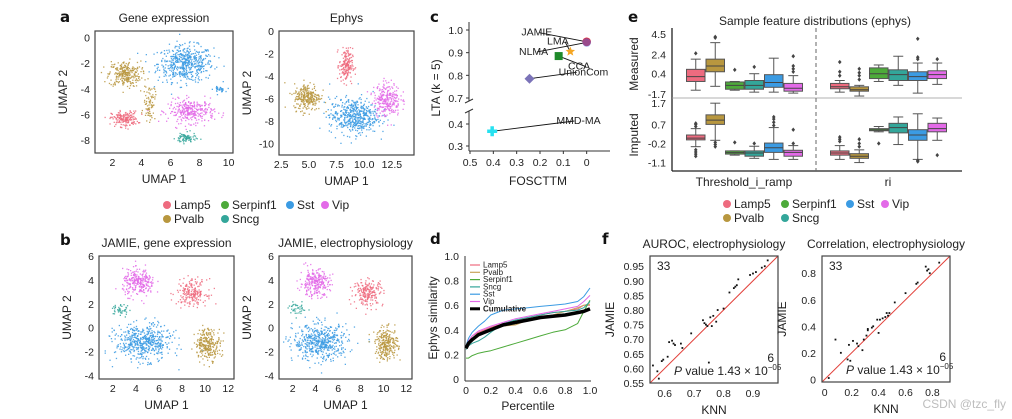 The height and width of the screenshot is (419, 1012). I want to click on plot-frame, so click(166, 317).